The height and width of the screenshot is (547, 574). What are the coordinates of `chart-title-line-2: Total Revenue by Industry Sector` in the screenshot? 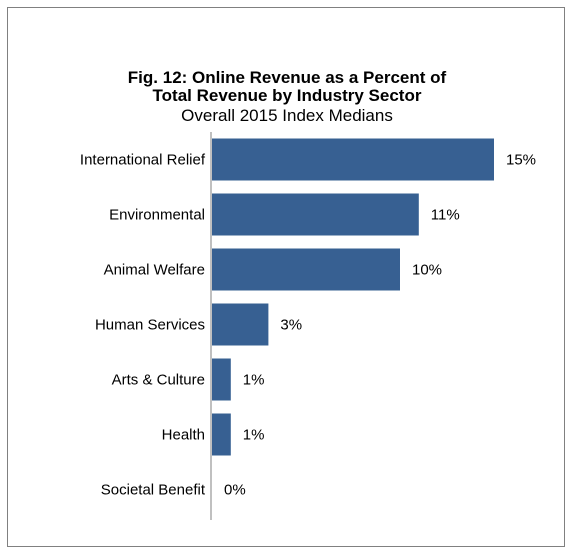 It's located at (287, 95).